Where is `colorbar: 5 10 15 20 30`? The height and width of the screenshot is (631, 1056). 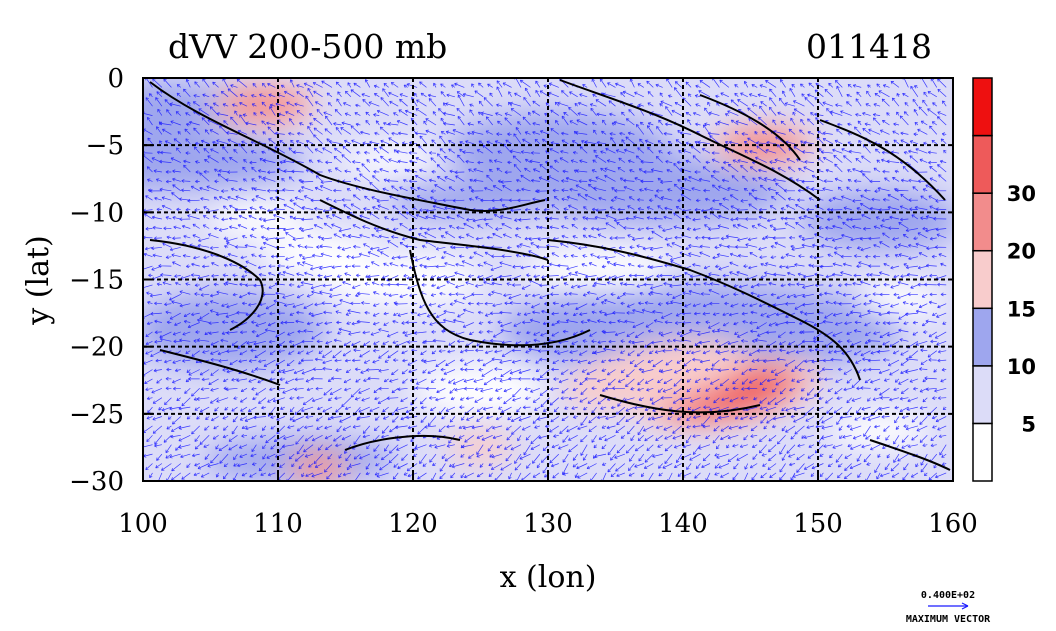
colorbar: 5 10 15 20 30 is located at coordinates (1004, 279).